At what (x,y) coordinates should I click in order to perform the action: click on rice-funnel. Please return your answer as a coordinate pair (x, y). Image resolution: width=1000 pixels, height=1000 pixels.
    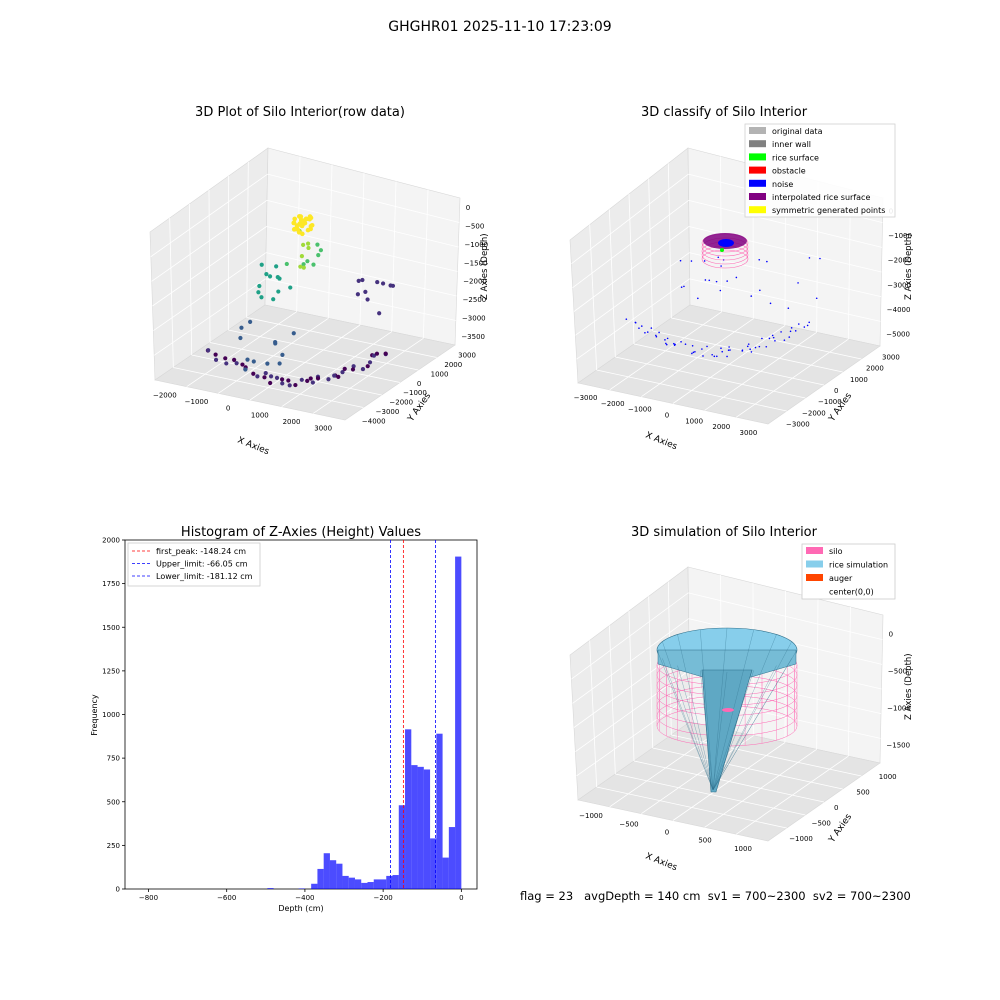
    Looking at the image, I should click on (727, 731).